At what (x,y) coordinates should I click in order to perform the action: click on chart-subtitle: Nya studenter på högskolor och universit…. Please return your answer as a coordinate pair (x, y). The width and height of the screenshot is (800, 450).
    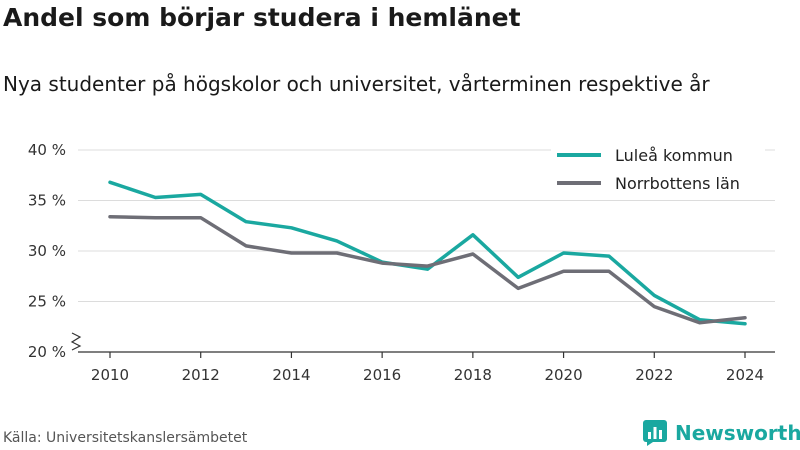
    Looking at the image, I should click on (356, 84).